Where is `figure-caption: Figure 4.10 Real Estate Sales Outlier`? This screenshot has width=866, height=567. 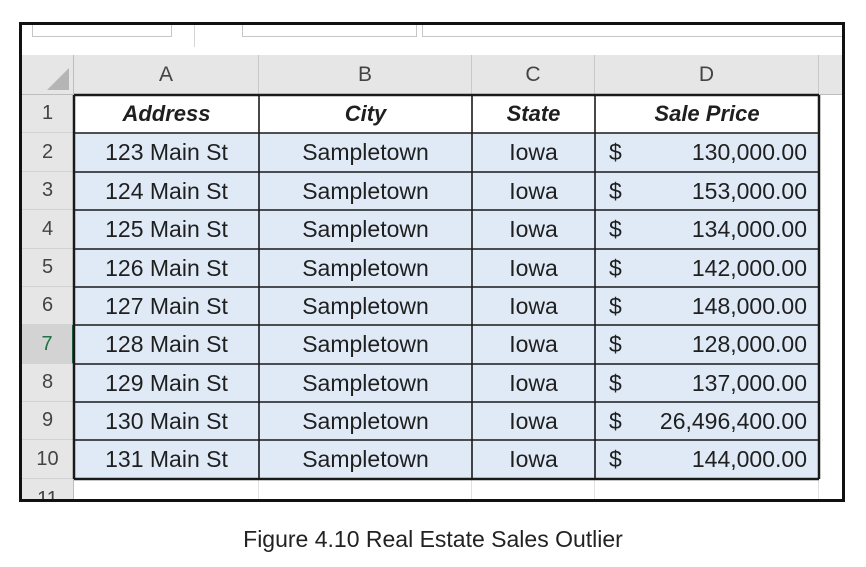 figure-caption: Figure 4.10 Real Estate Sales Outlier is located at coordinates (433, 539).